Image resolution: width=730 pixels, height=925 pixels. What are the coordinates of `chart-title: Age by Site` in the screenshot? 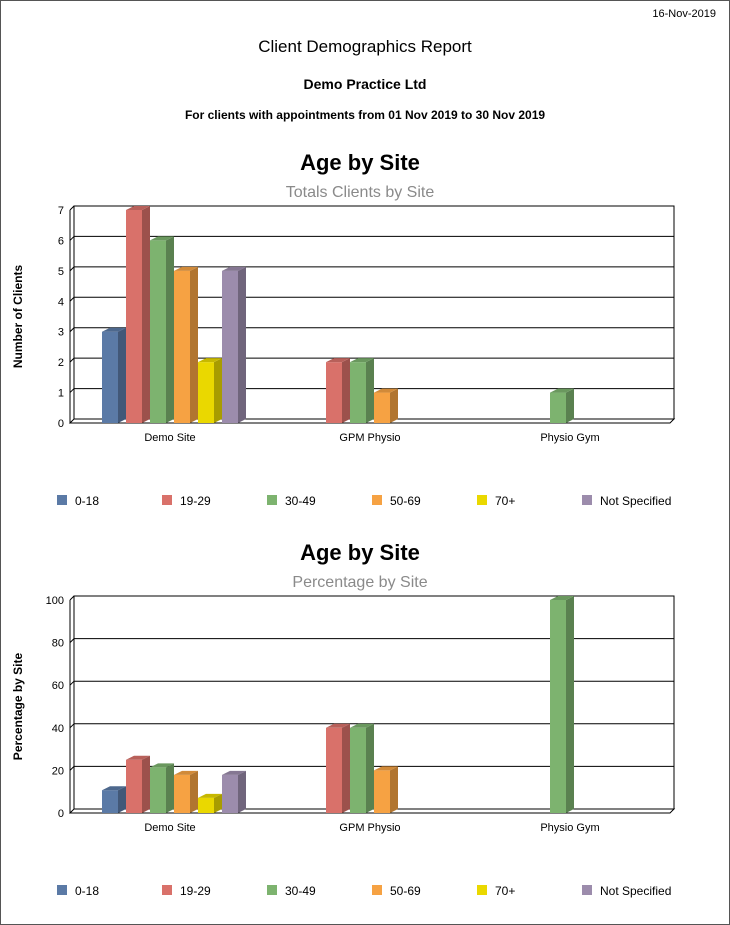 It's located at (360, 162).